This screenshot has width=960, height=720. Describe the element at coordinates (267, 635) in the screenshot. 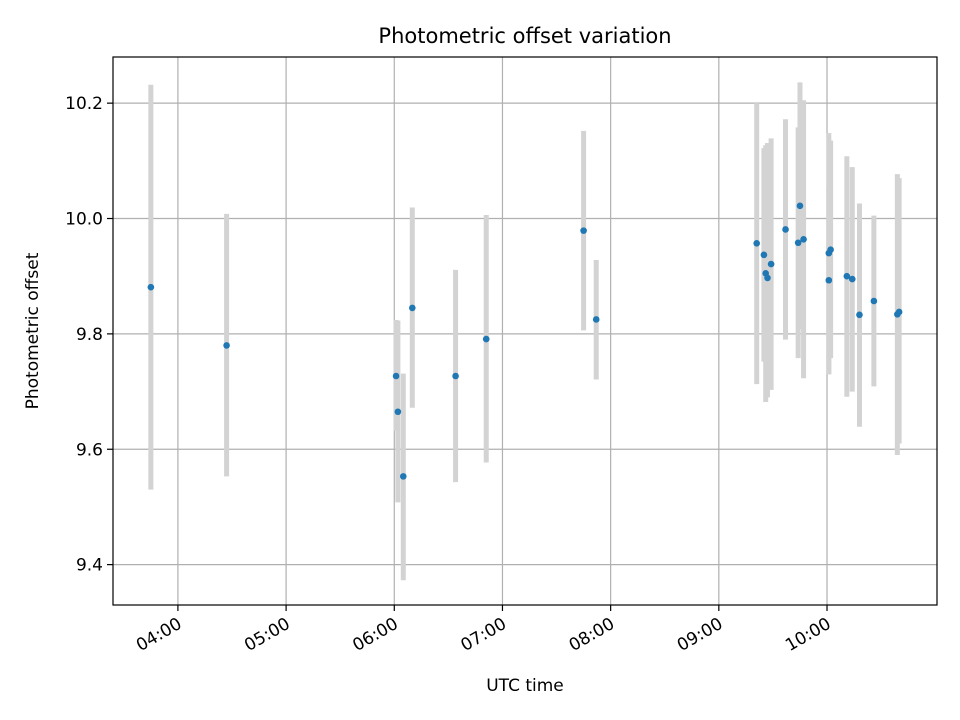

I see `x-tick-label: 05:00` at that location.